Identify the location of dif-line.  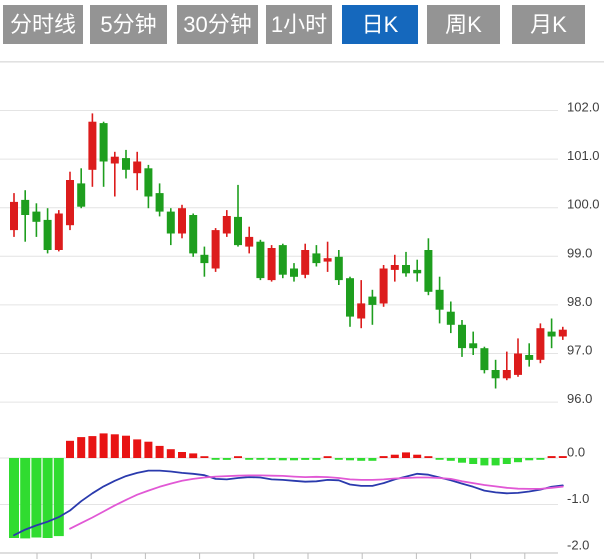
(288, 503).